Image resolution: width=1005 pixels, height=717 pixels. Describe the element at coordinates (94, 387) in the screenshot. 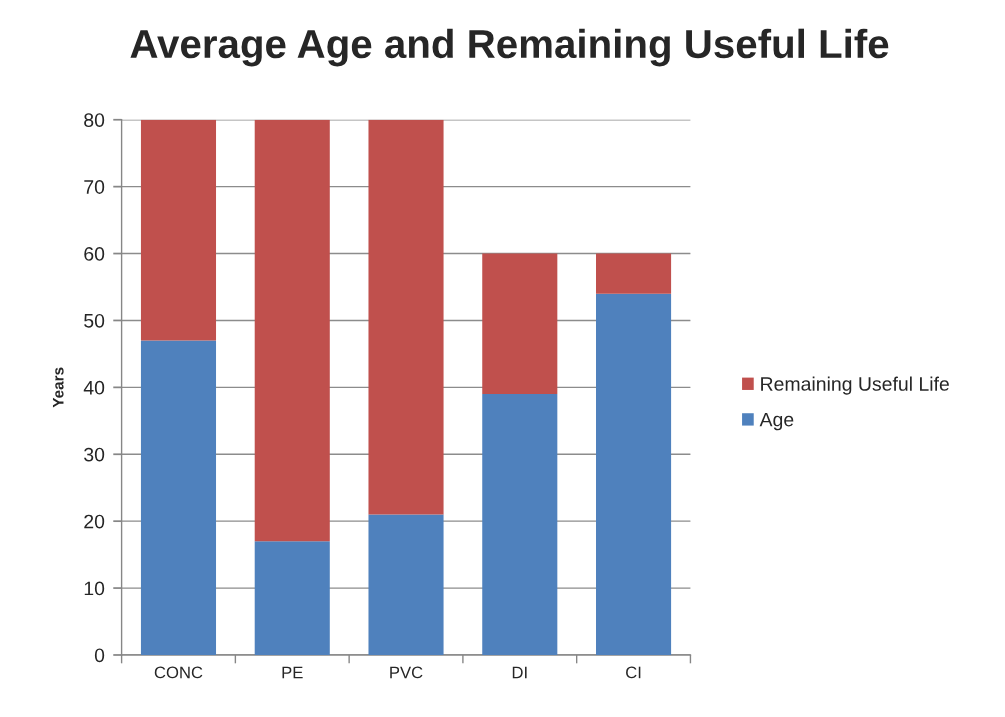

I see `y-tick-label: 40` at that location.